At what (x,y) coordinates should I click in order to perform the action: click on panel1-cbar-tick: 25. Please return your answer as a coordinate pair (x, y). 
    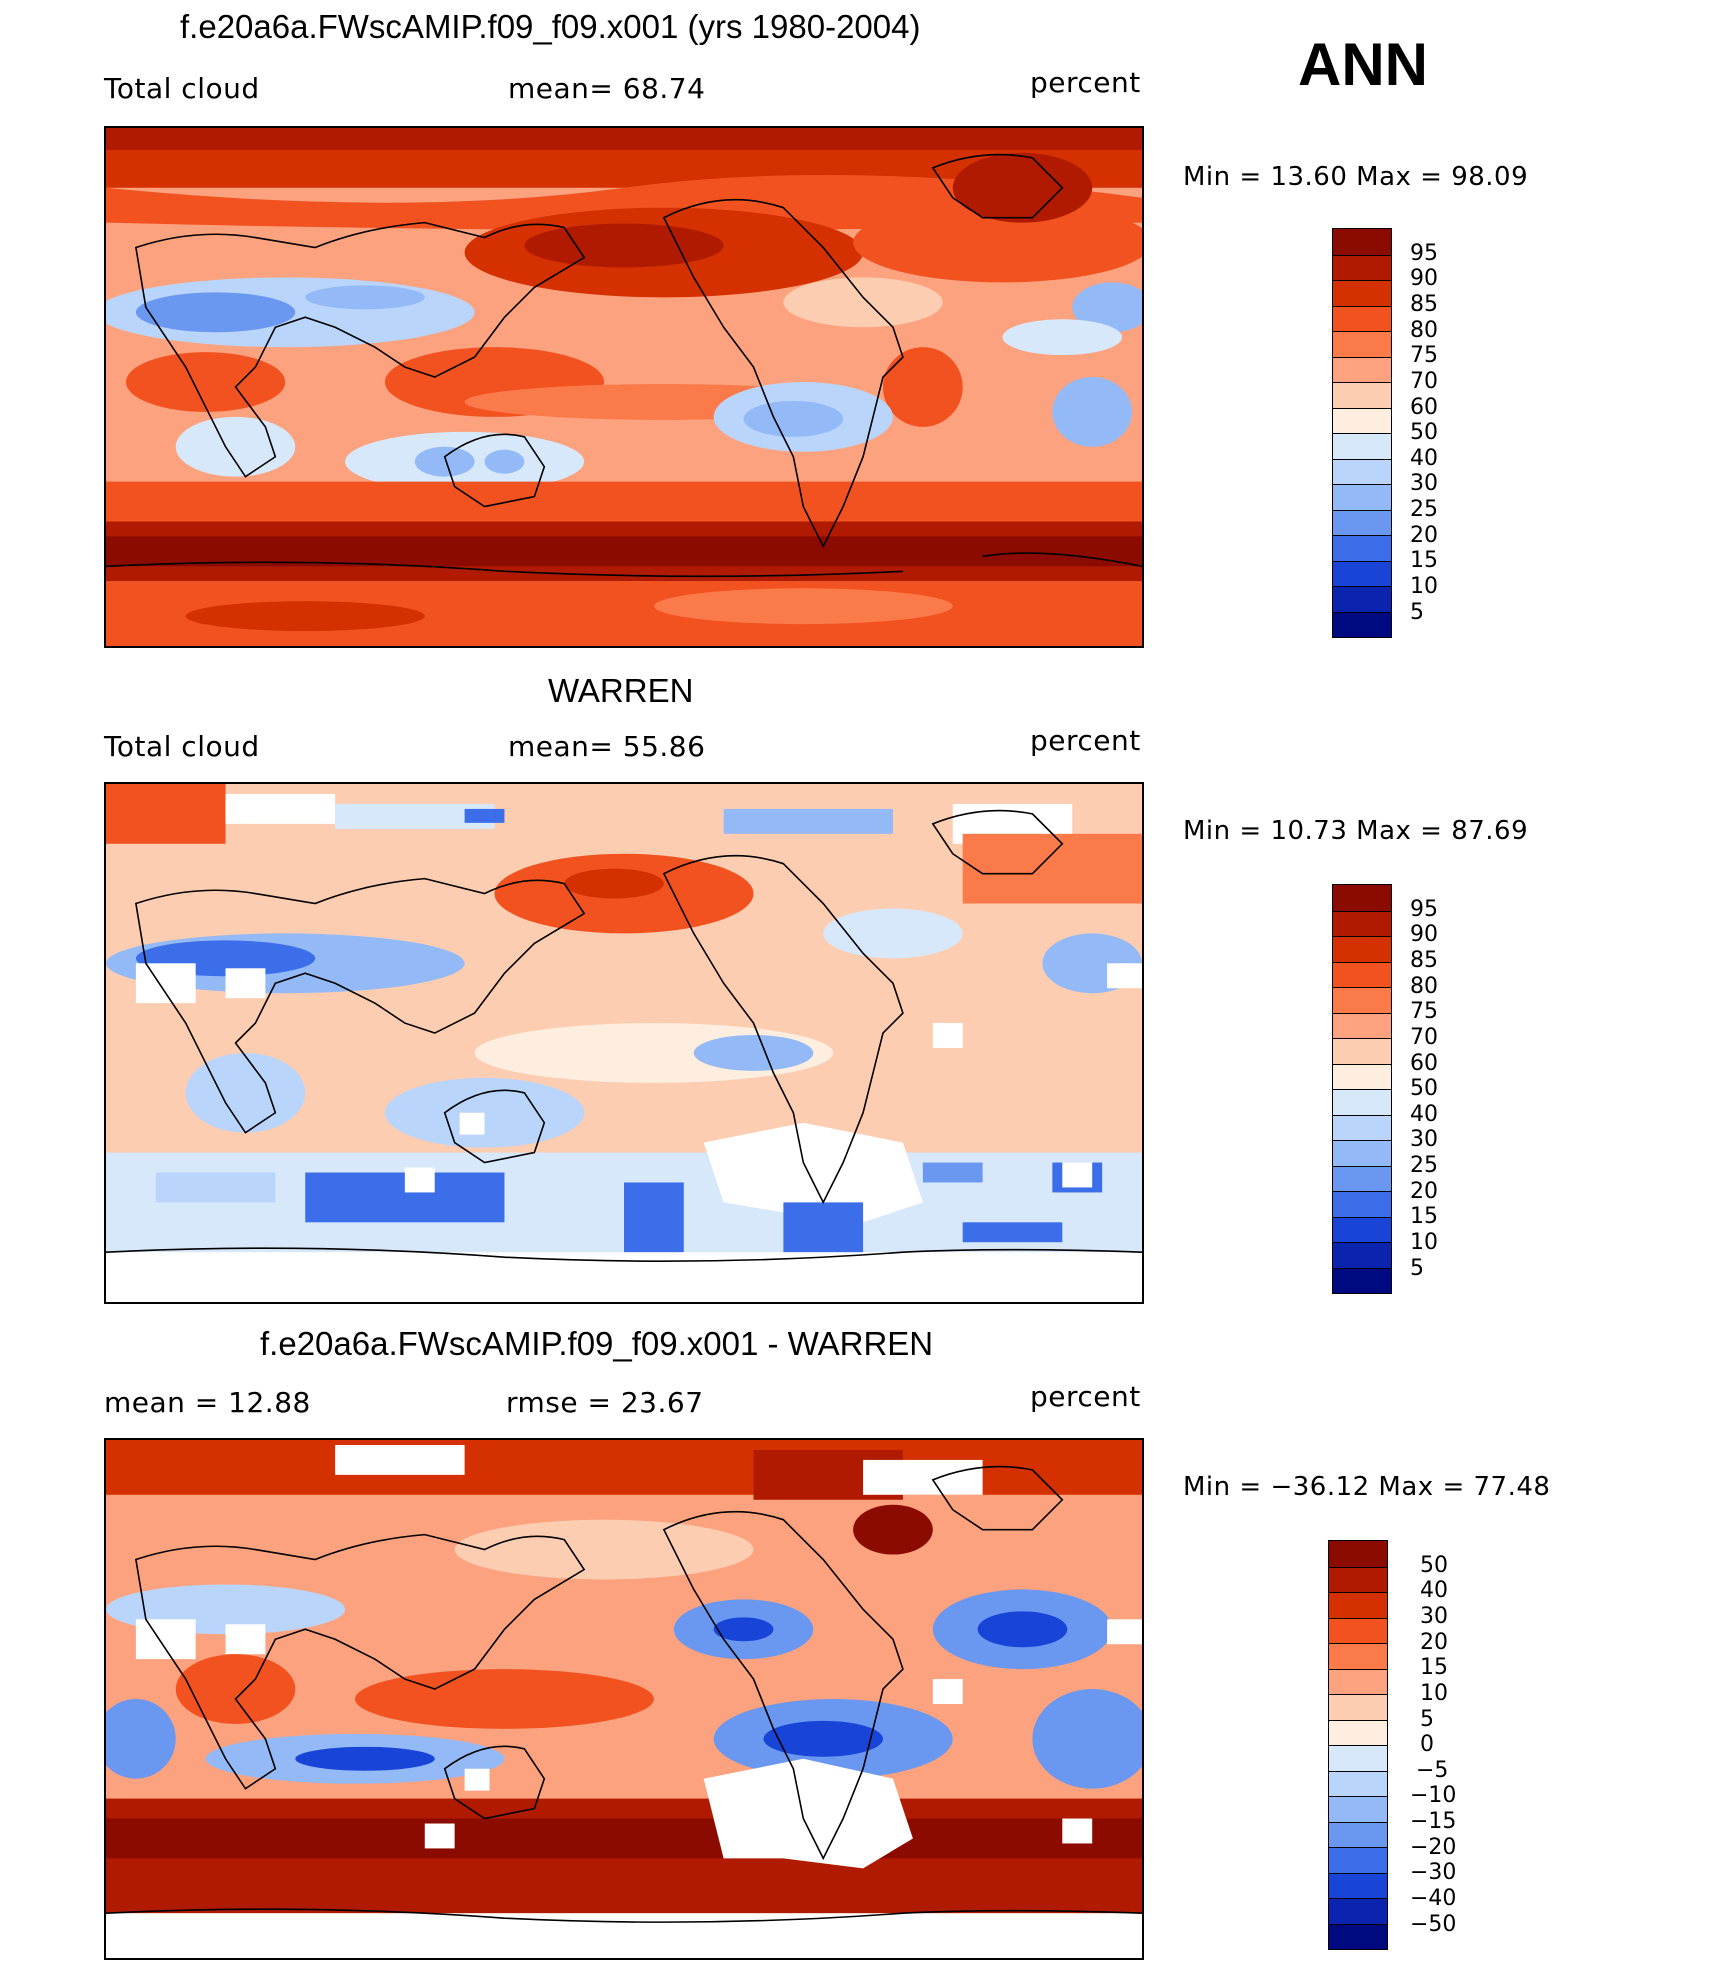
    Looking at the image, I should click on (1424, 509).